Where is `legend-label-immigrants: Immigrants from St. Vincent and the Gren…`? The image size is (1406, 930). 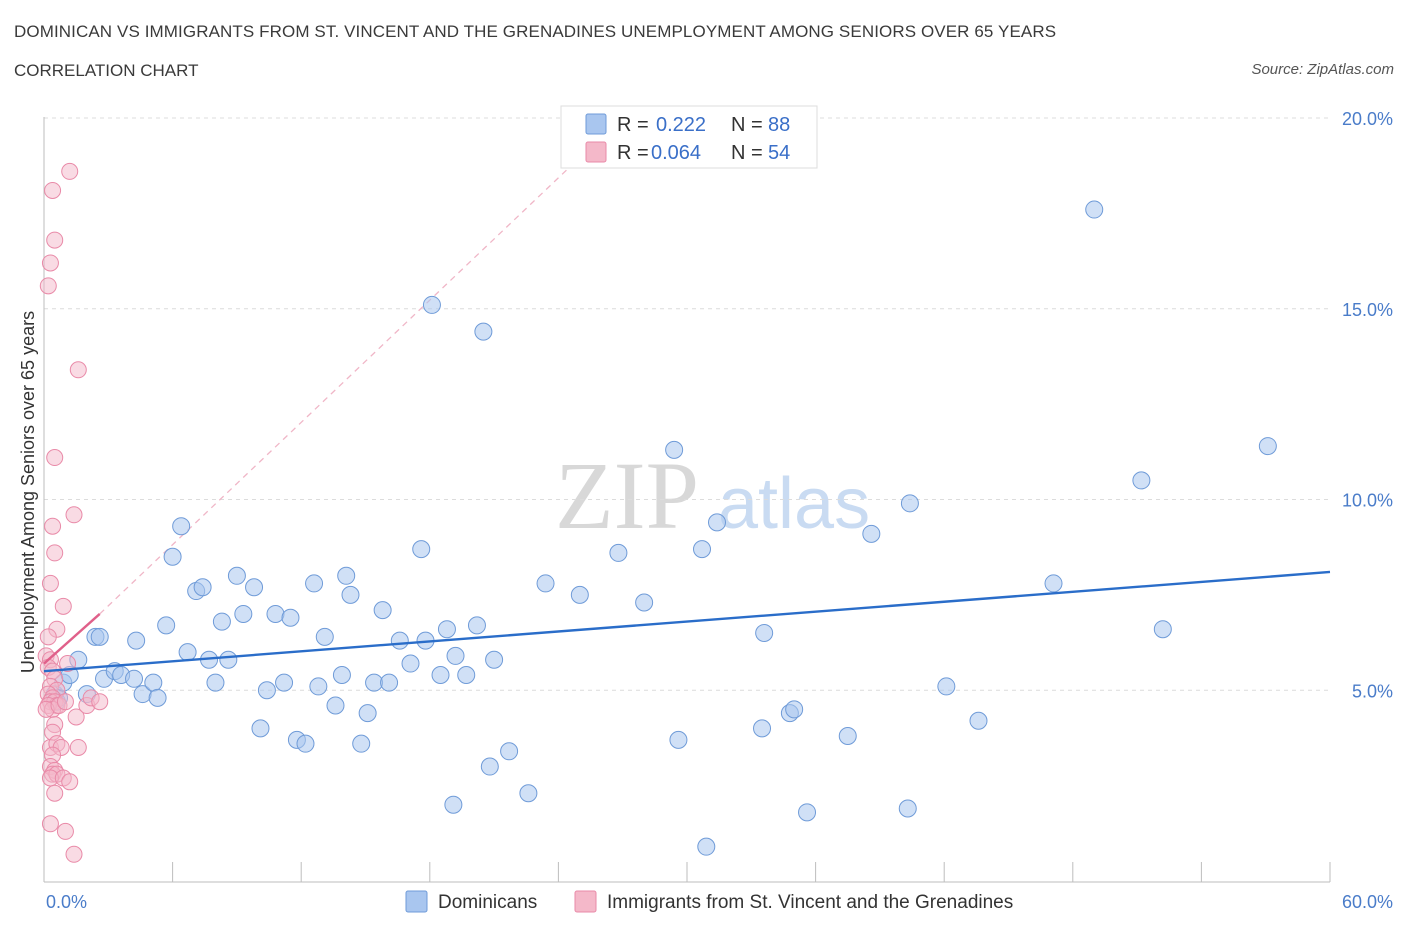 legend-label-immigrants: Immigrants from St. Vincent and the Gren… is located at coordinates (810, 902).